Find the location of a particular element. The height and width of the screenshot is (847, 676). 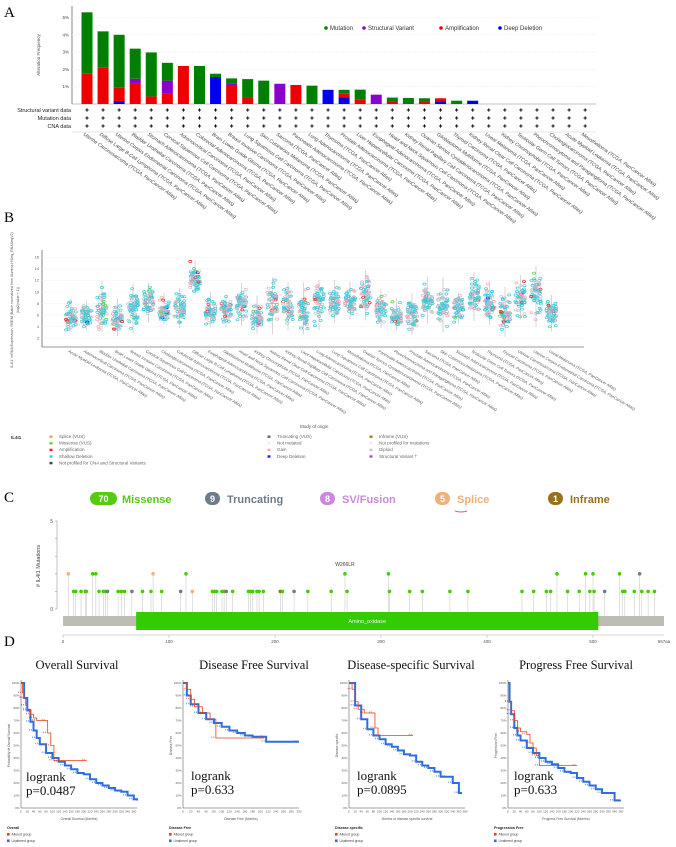

y-tick-label: 0% is located at coordinates (504, 808).